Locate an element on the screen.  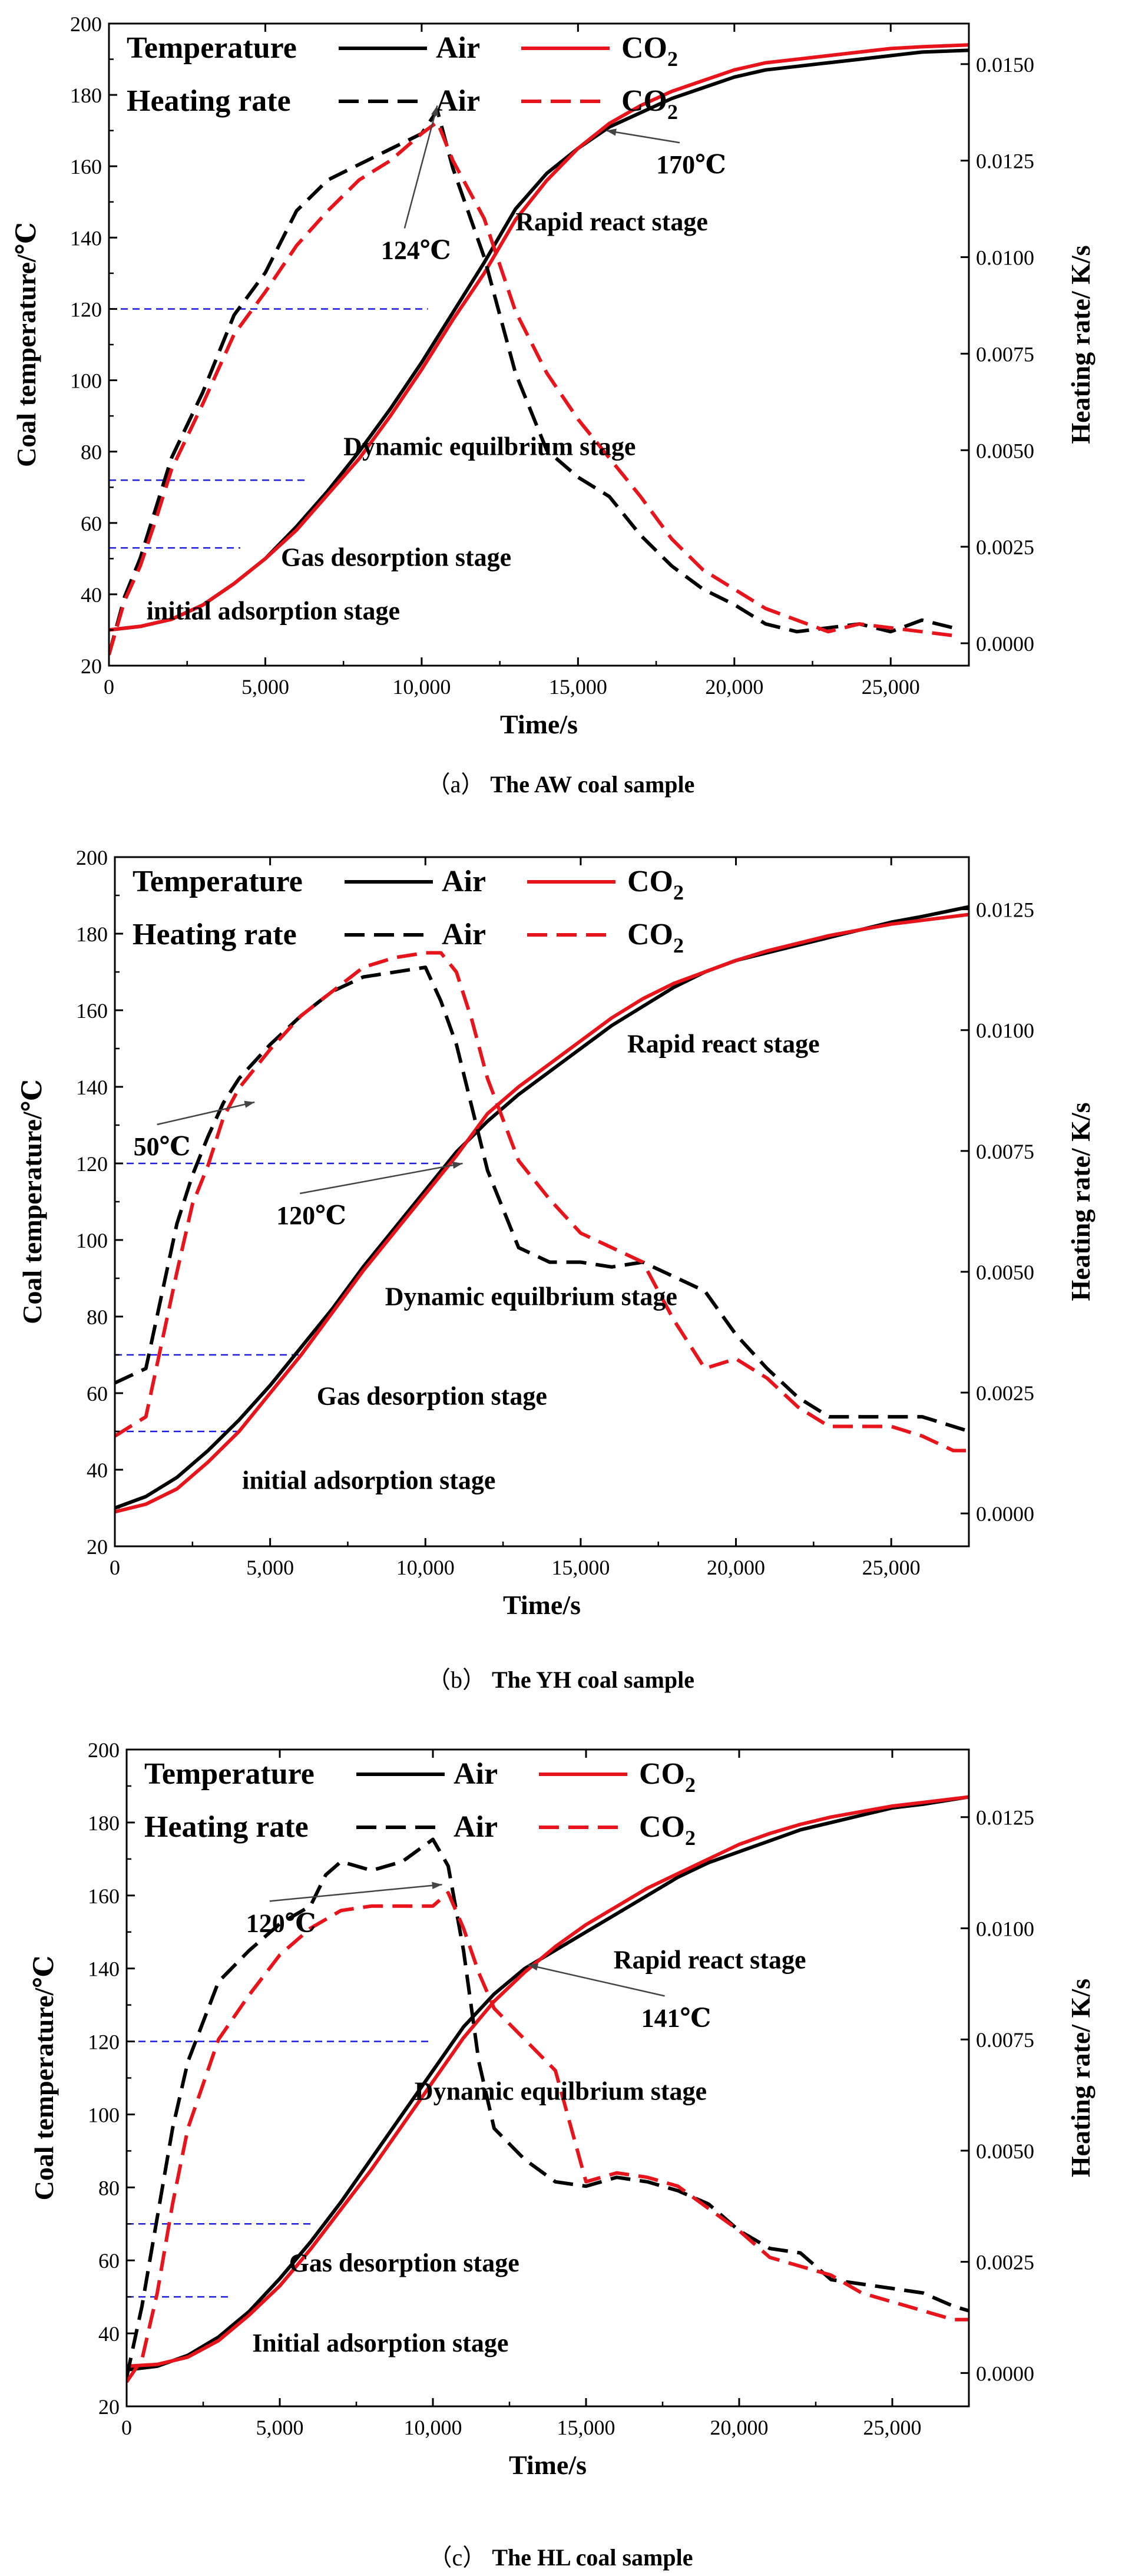
y-tick-label: 160 is located at coordinates (104, 1896).